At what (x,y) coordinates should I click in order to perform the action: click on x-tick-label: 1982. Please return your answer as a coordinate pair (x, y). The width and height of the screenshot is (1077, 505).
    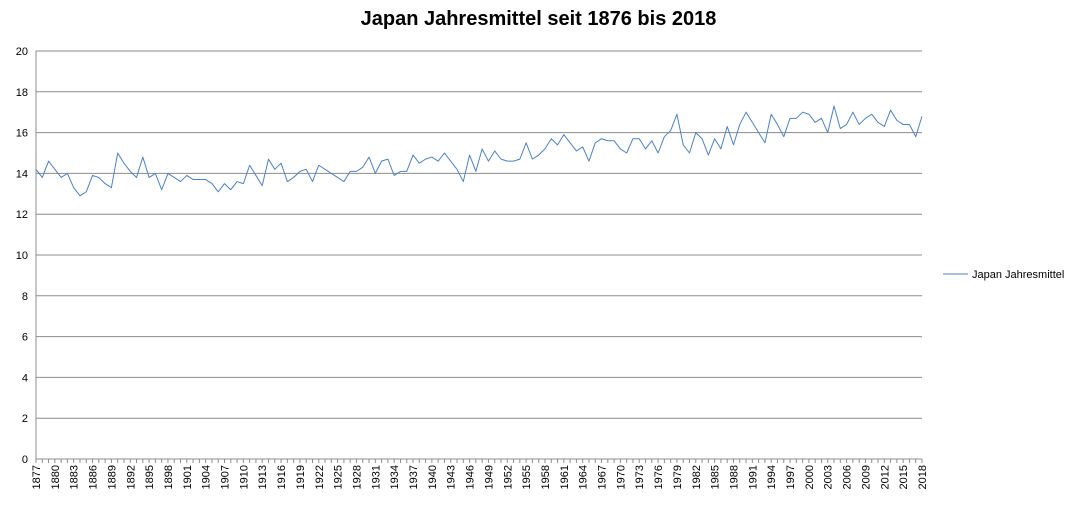
    Looking at the image, I should click on (697, 477).